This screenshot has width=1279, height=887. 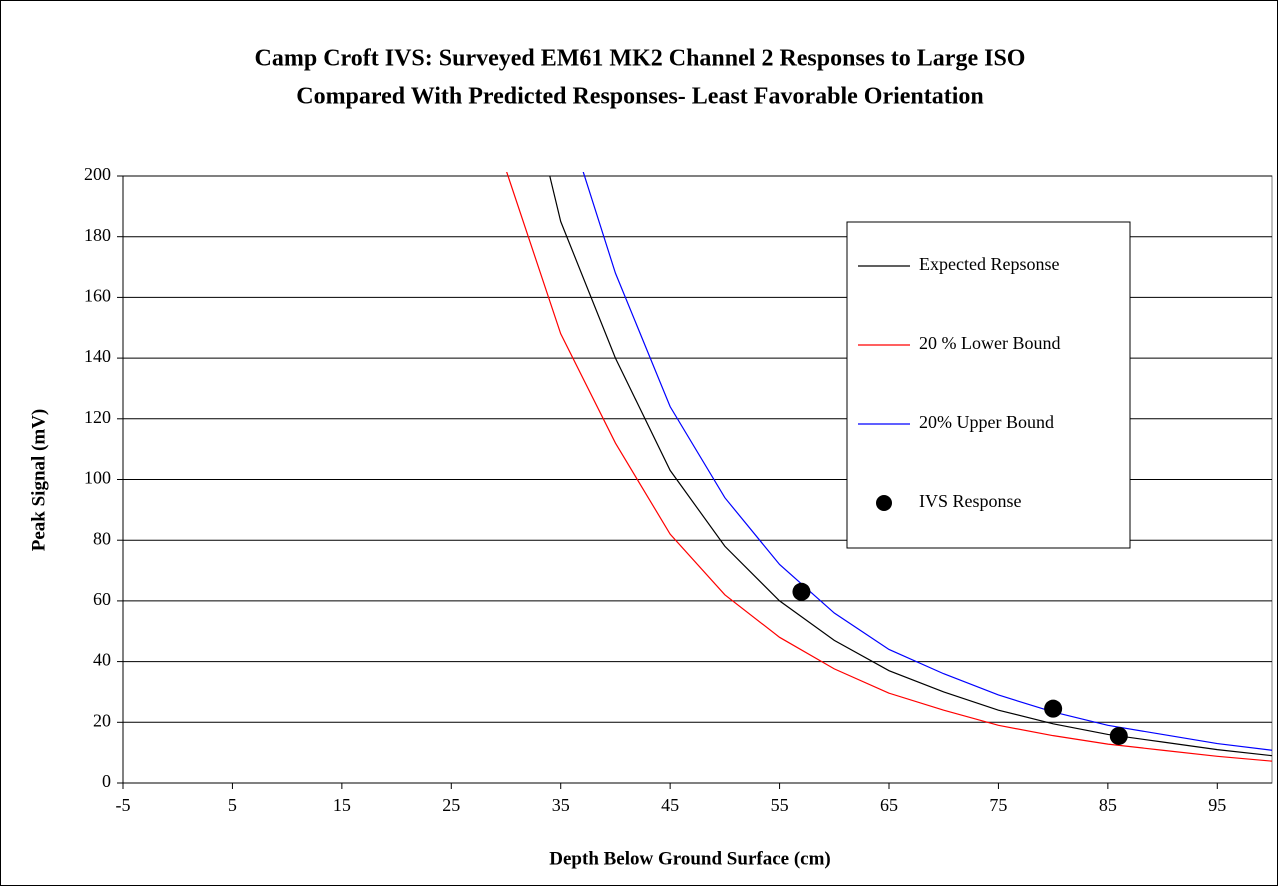 I want to click on x-tick-label: 15, so click(x=342, y=805).